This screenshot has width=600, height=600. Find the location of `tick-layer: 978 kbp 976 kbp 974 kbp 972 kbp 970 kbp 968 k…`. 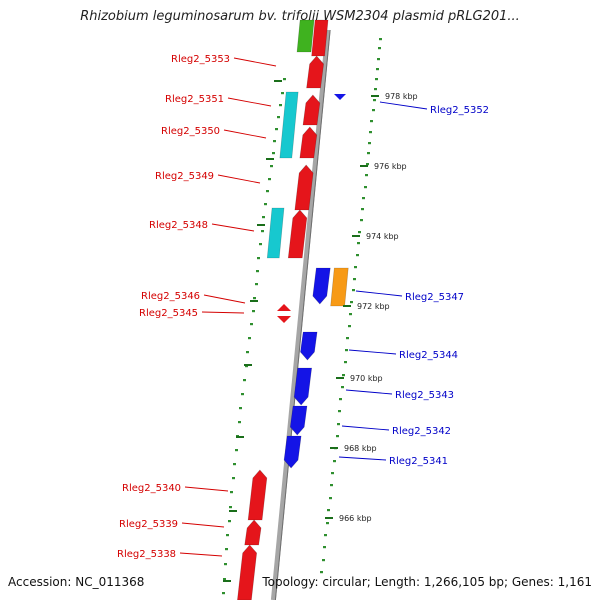

tick-layer: 978 kbp 976 kbp 974 kbp 972 kbp 970 kbp 968 k… is located at coordinates (371, 307).